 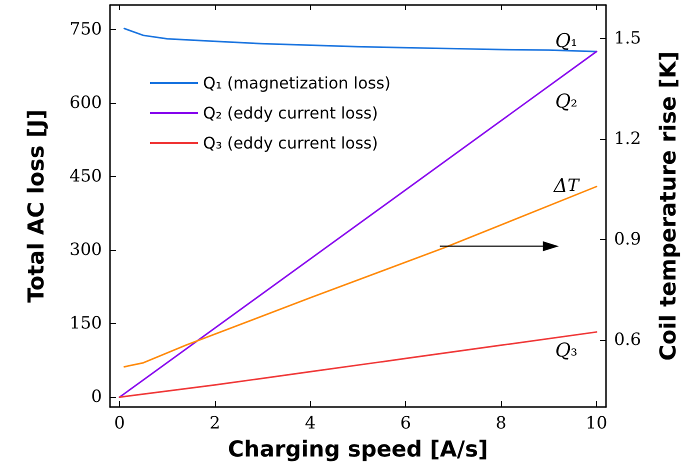 I want to click on x-tick-label: 8, so click(x=501, y=424).